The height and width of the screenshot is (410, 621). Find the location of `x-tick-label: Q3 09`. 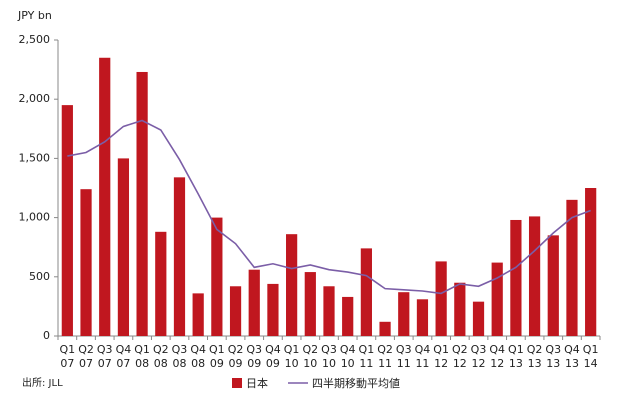

x-tick-label: Q3 09 is located at coordinates (254, 356).